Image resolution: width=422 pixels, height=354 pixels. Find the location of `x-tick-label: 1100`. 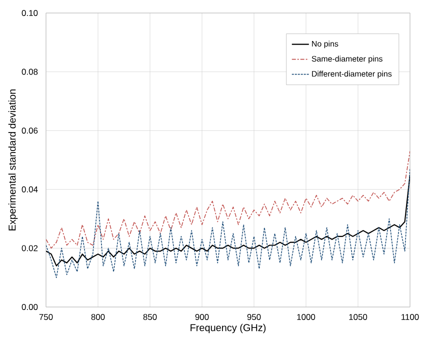

x-tick-label: 1100 is located at coordinates (410, 317).